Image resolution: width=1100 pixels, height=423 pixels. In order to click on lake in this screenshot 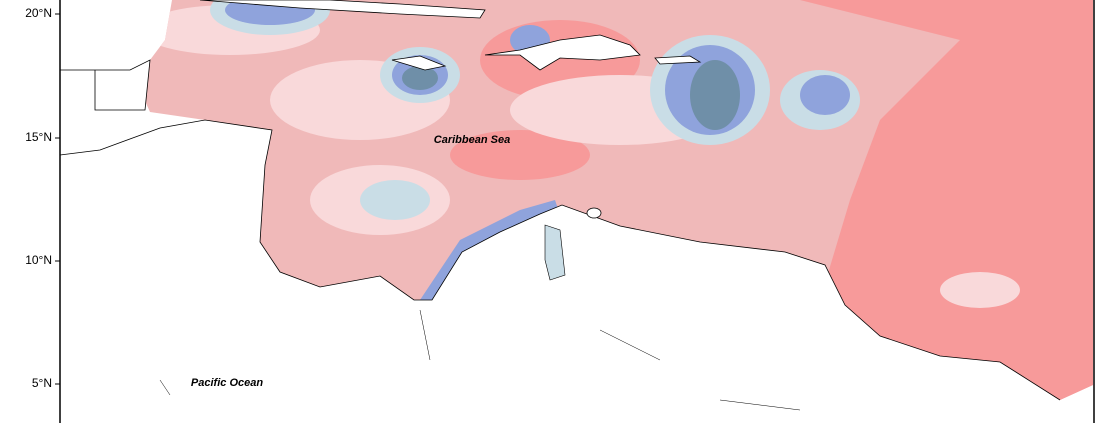, I will do `click(555, 252)`.